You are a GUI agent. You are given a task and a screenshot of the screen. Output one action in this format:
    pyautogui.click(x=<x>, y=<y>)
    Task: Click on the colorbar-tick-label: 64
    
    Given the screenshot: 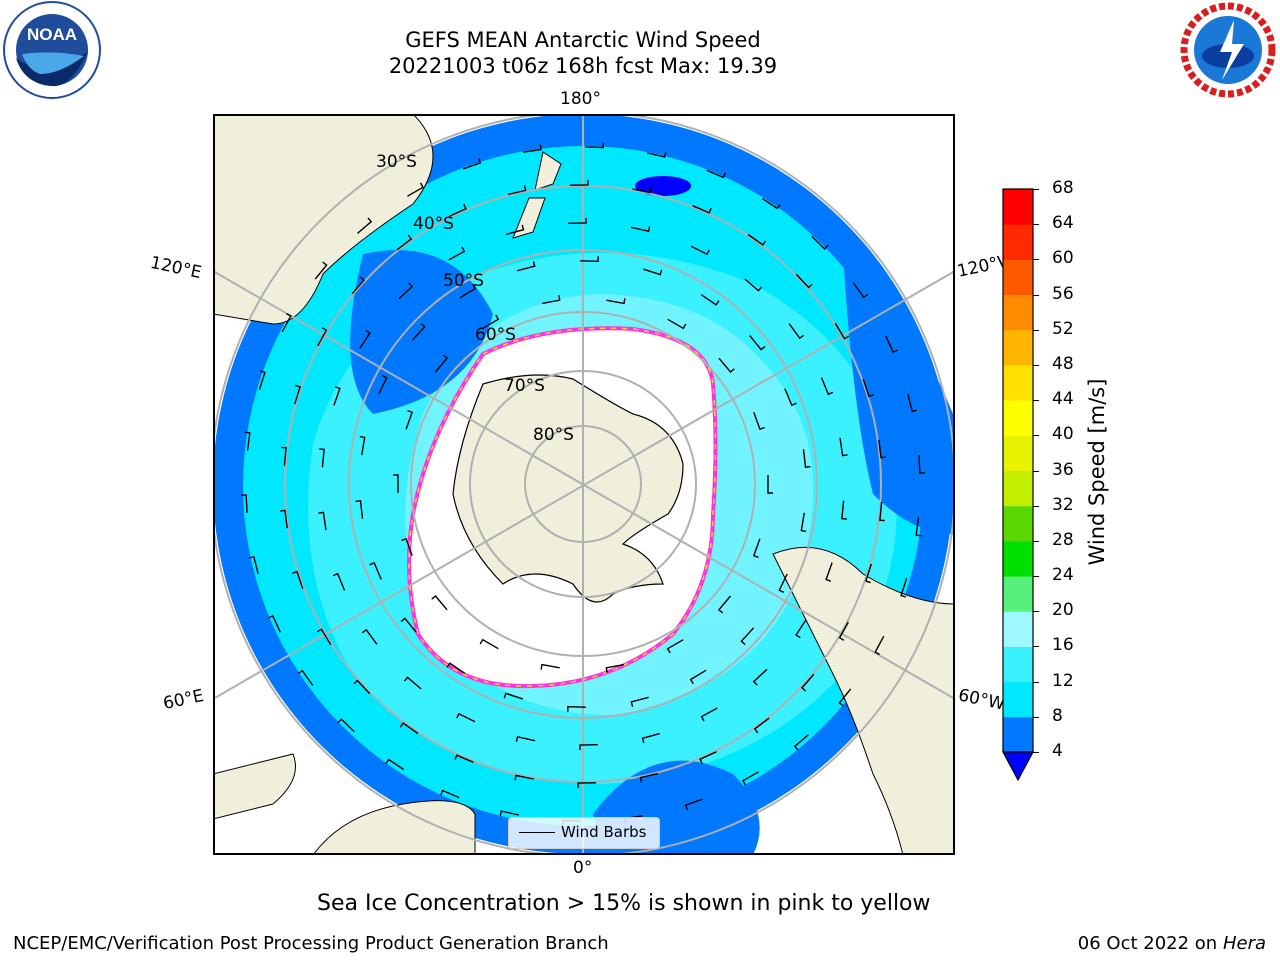 What is the action you would take?
    pyautogui.click(x=1063, y=223)
    